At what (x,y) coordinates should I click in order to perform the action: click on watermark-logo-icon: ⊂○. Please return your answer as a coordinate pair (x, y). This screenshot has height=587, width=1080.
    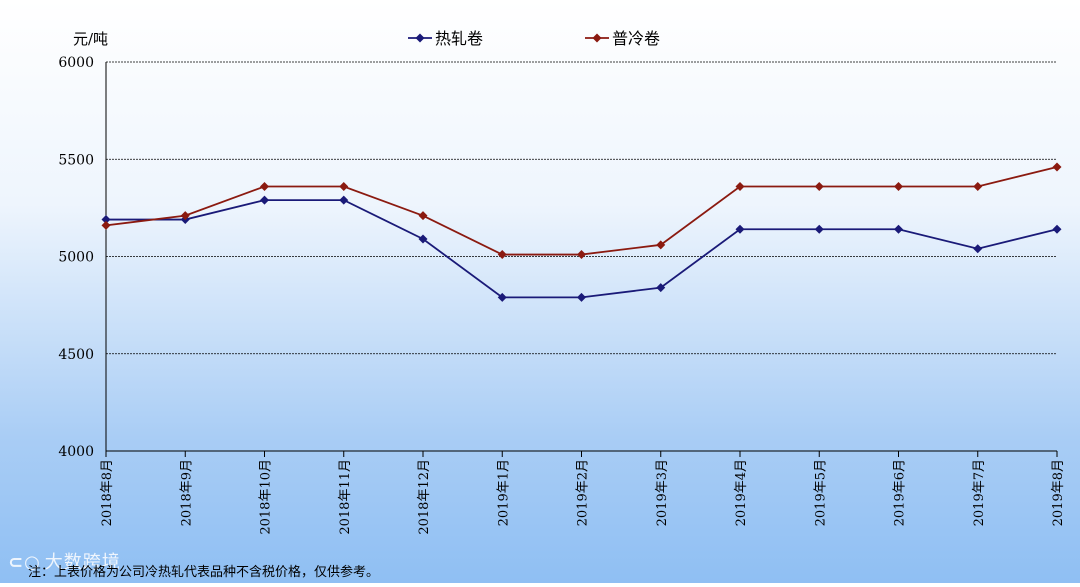
    Looking at the image, I should click on (24, 562).